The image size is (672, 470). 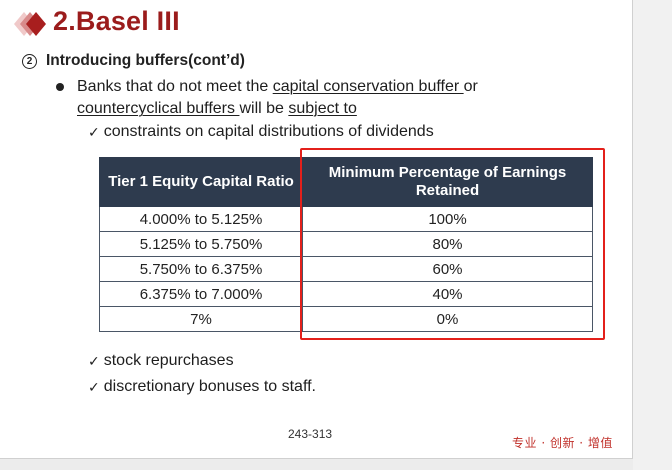 What do you see at coordinates (175, 86) in the screenshot?
I see `bullet-part1: Banks that do not meet the` at bounding box center [175, 86].